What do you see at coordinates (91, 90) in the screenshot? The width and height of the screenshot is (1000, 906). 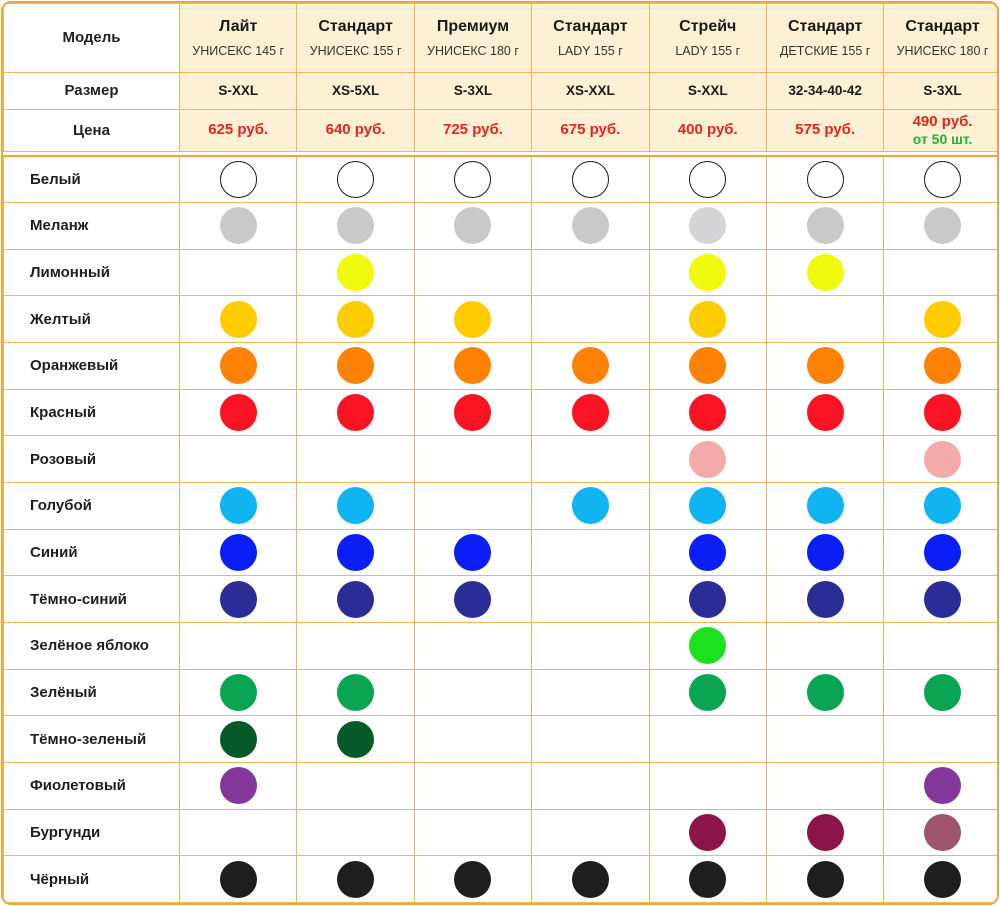 I see `size-label: Размер` at bounding box center [91, 90].